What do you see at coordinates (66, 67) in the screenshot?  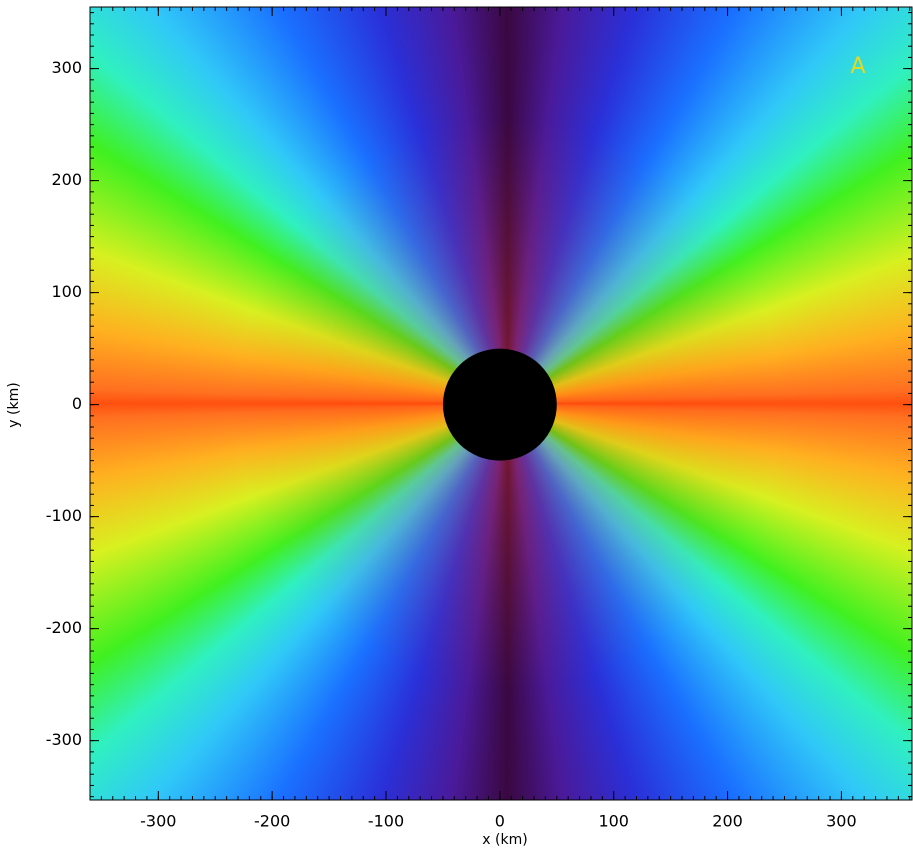 I see `y-tick-label: 300` at bounding box center [66, 67].